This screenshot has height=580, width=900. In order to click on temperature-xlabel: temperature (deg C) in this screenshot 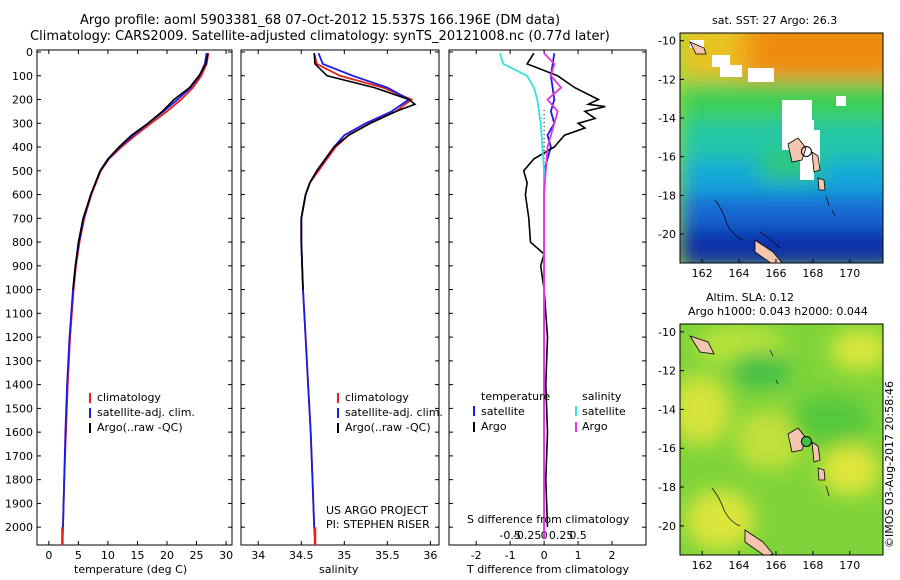, I will do `click(131, 569)`.